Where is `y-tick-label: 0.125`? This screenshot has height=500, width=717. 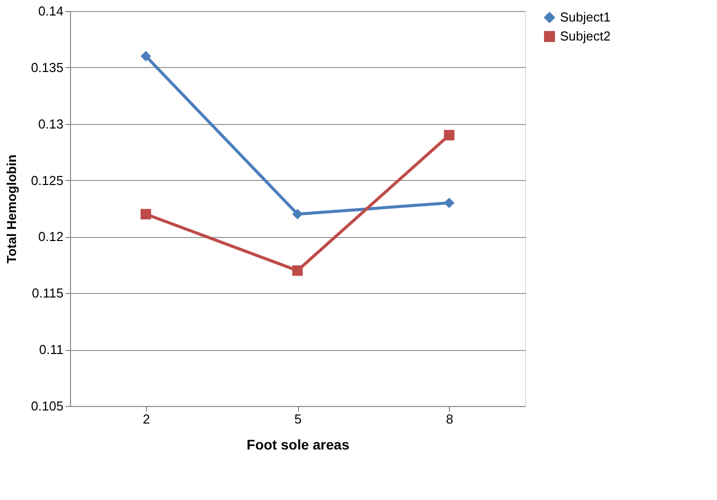 y-tick-label: 0.125 is located at coordinates (47, 180).